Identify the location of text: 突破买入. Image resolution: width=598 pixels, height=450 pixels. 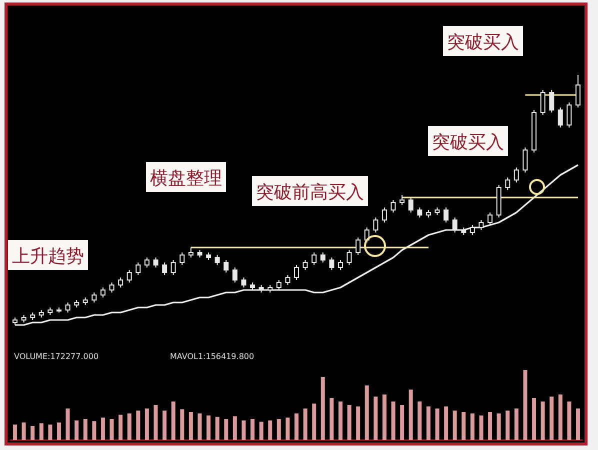
(483, 42).